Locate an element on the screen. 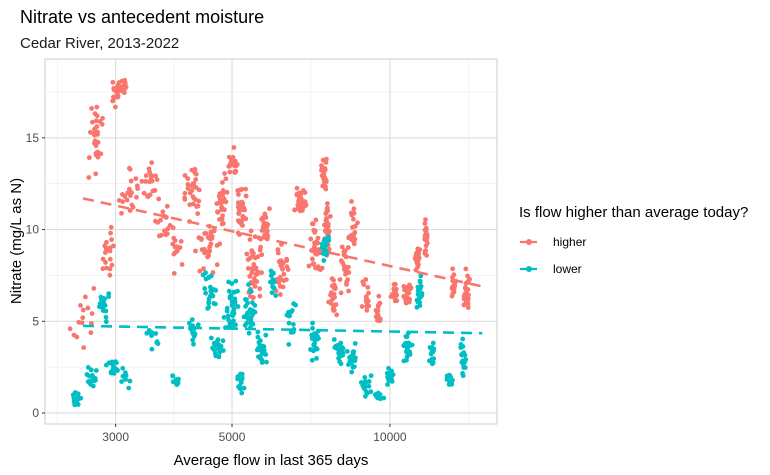 Image resolution: width=770 pixels, height=475 pixels. legend-item-higher: higher is located at coordinates (633, 241).